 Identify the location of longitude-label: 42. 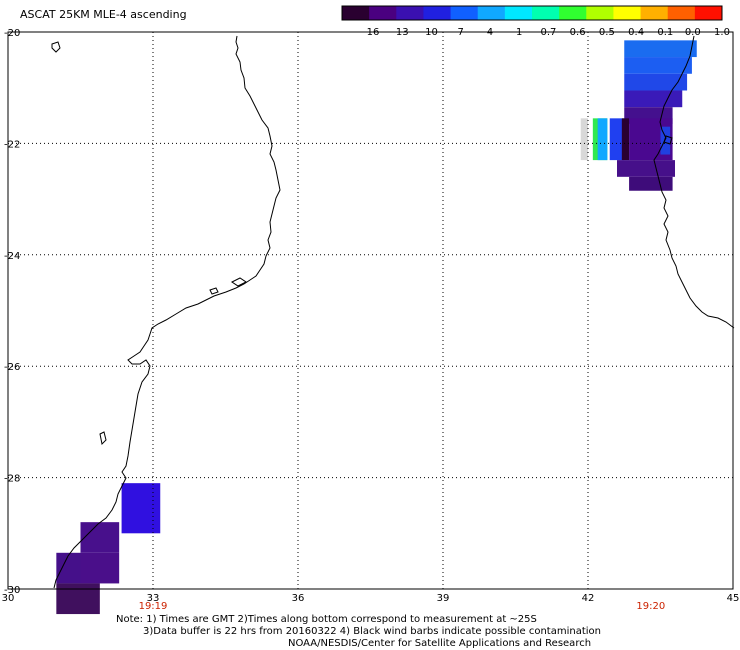
(588, 598).